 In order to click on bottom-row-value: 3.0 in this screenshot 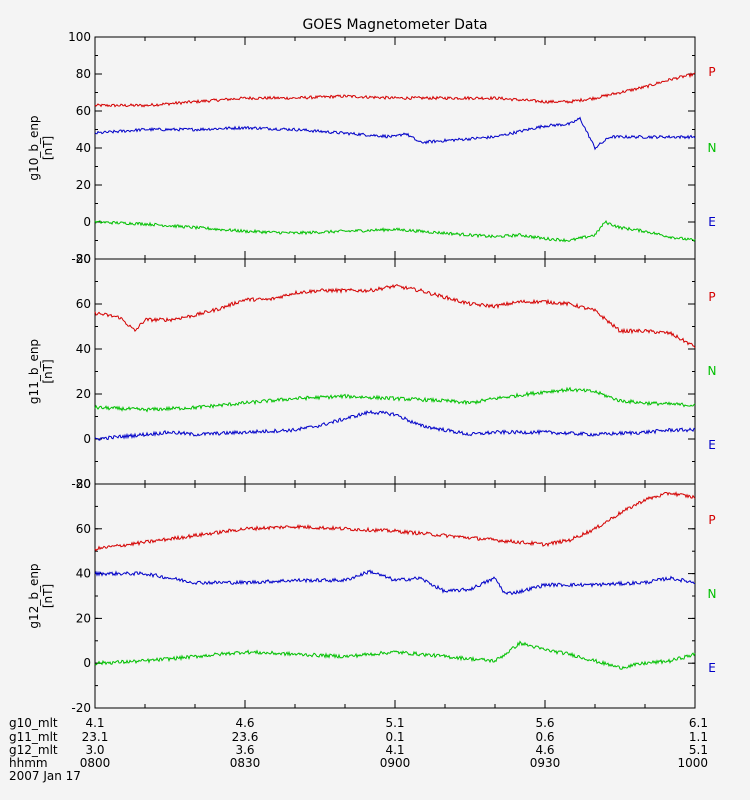, I will do `click(94, 750)`.